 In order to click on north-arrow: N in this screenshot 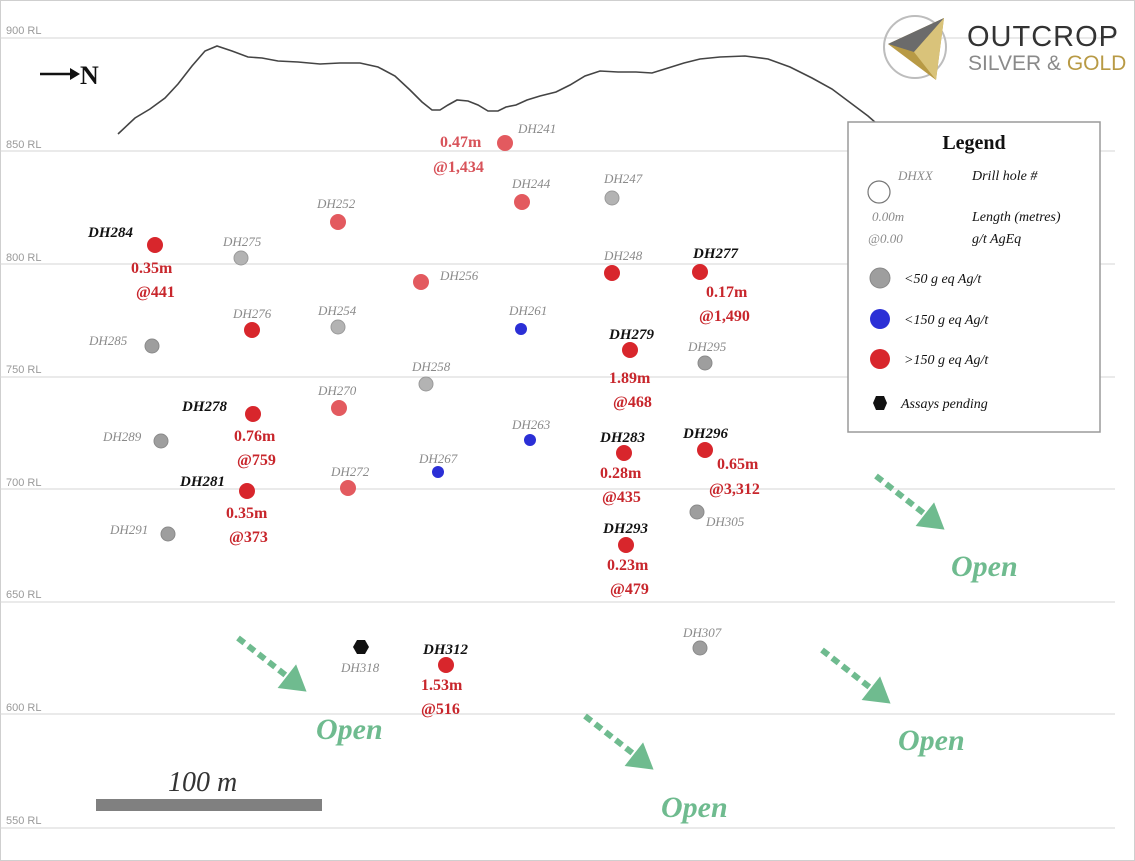, I will do `click(69, 75)`.